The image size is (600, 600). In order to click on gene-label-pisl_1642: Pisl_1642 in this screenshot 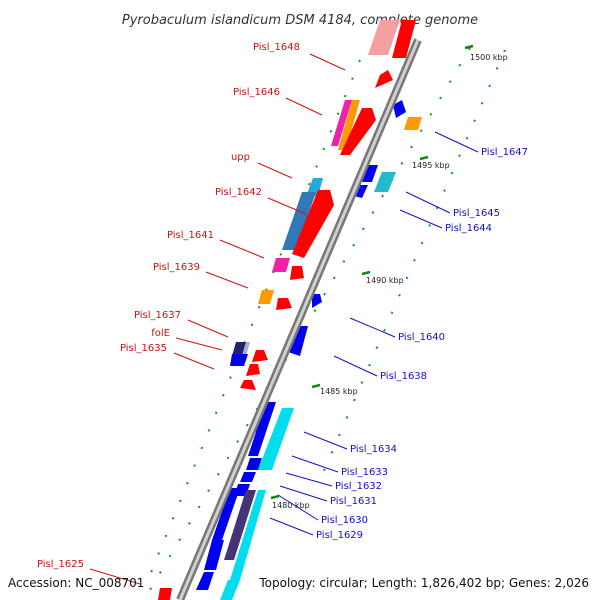, I will do `click(238, 192)`.